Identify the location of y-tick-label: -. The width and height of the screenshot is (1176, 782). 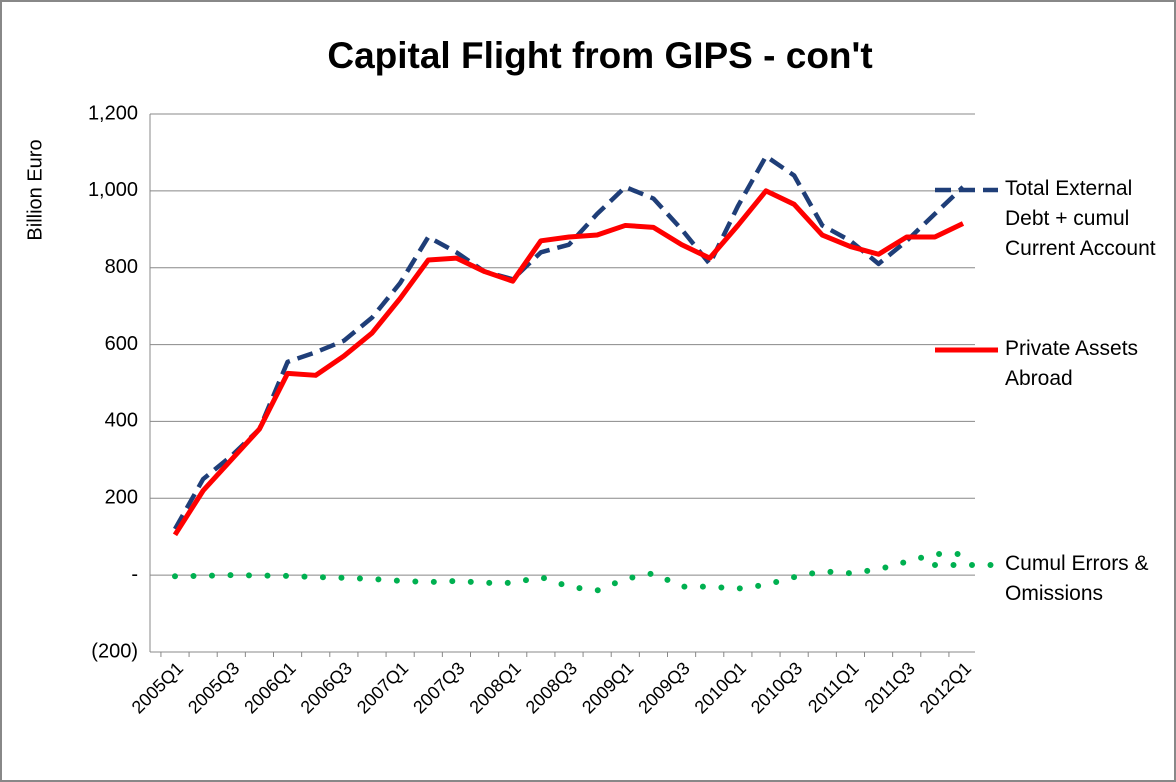
(134, 574).